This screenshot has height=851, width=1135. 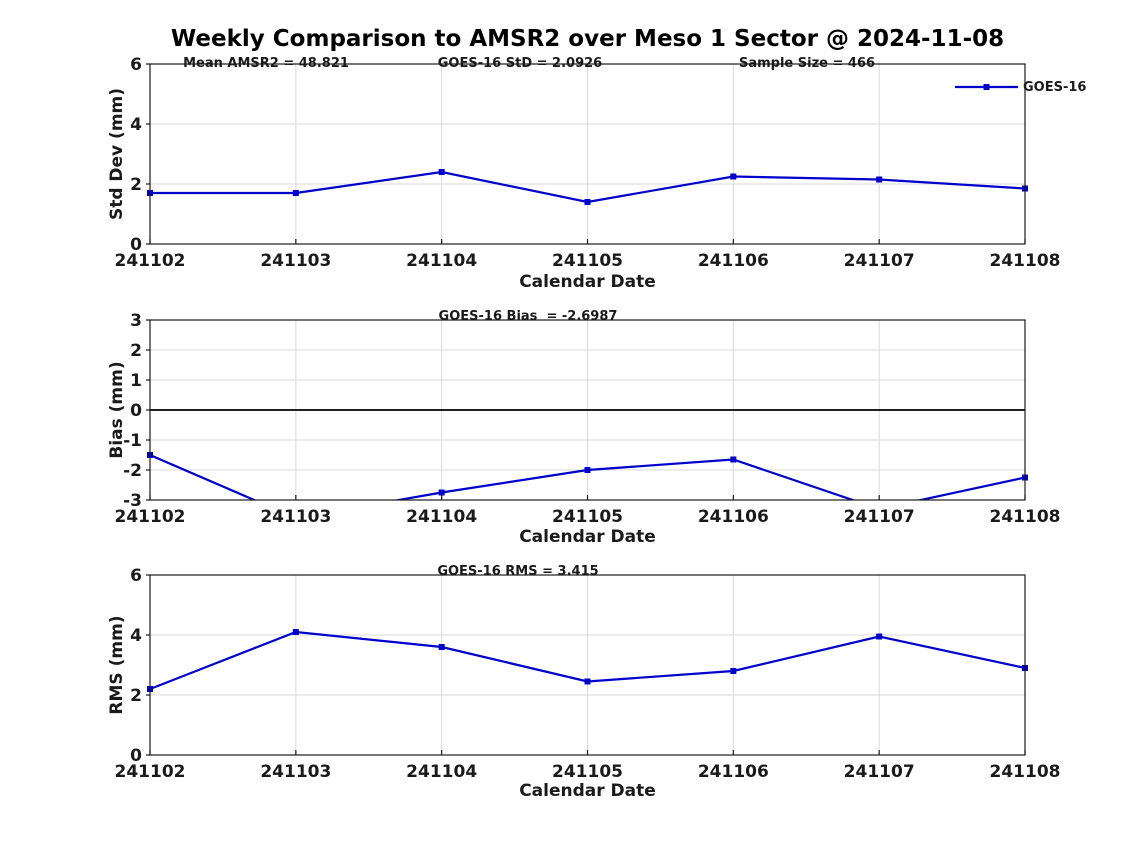 I want to click on annotation-sample-size: Sample Size = 466, so click(x=807, y=63).